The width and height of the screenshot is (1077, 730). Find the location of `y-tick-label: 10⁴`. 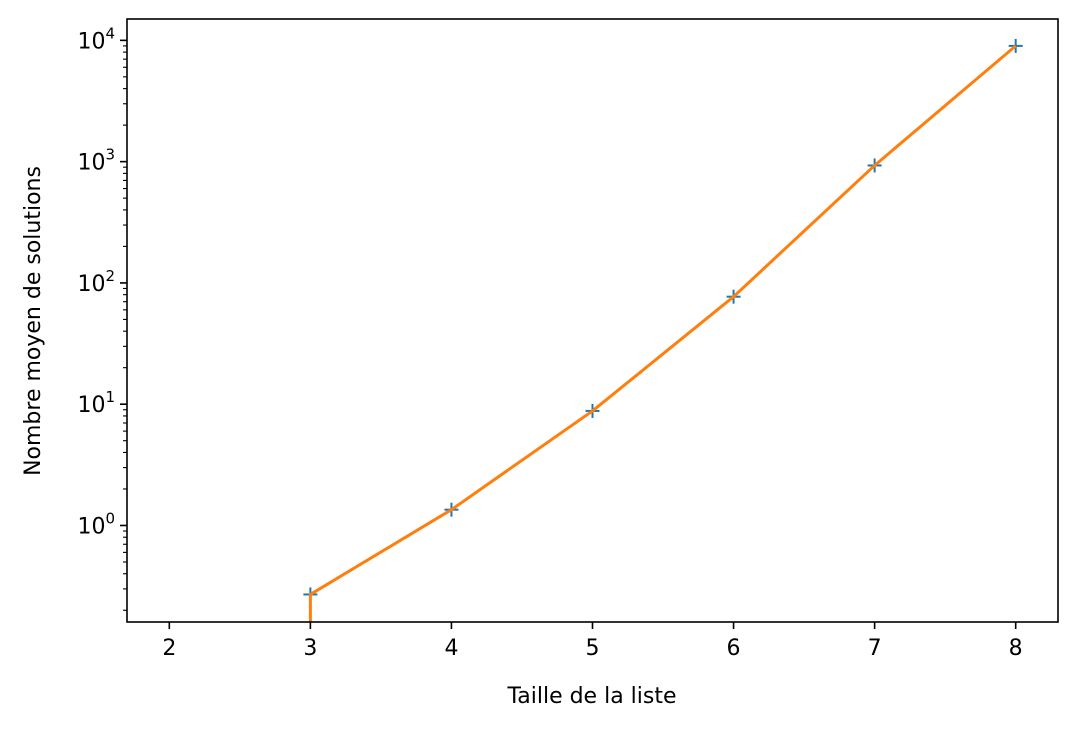

y-tick-label: 10⁴ is located at coordinates (96, 39).